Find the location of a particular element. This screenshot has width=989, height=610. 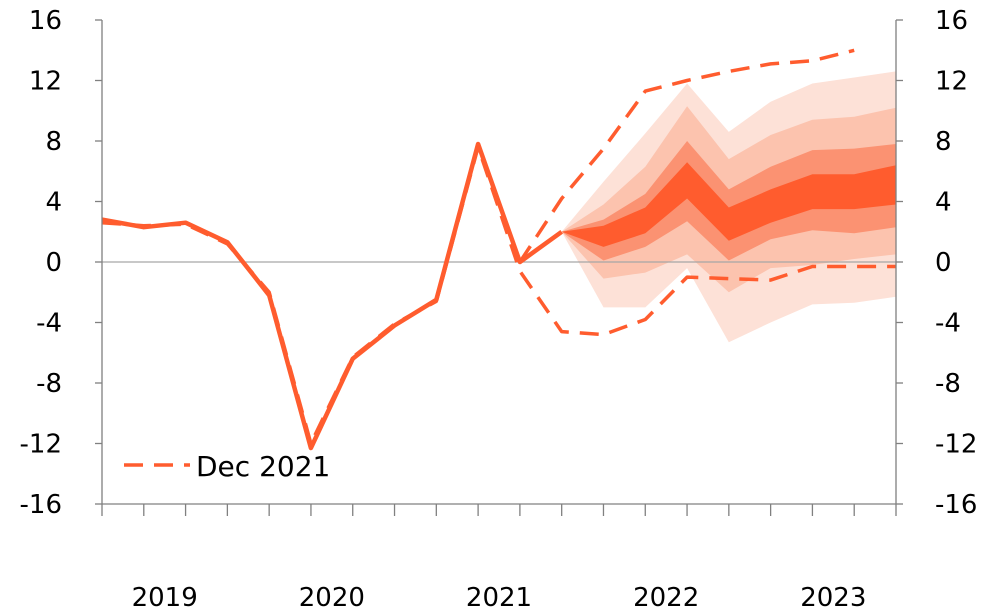

y-tick-label-right: -8 is located at coordinates (948, 384).